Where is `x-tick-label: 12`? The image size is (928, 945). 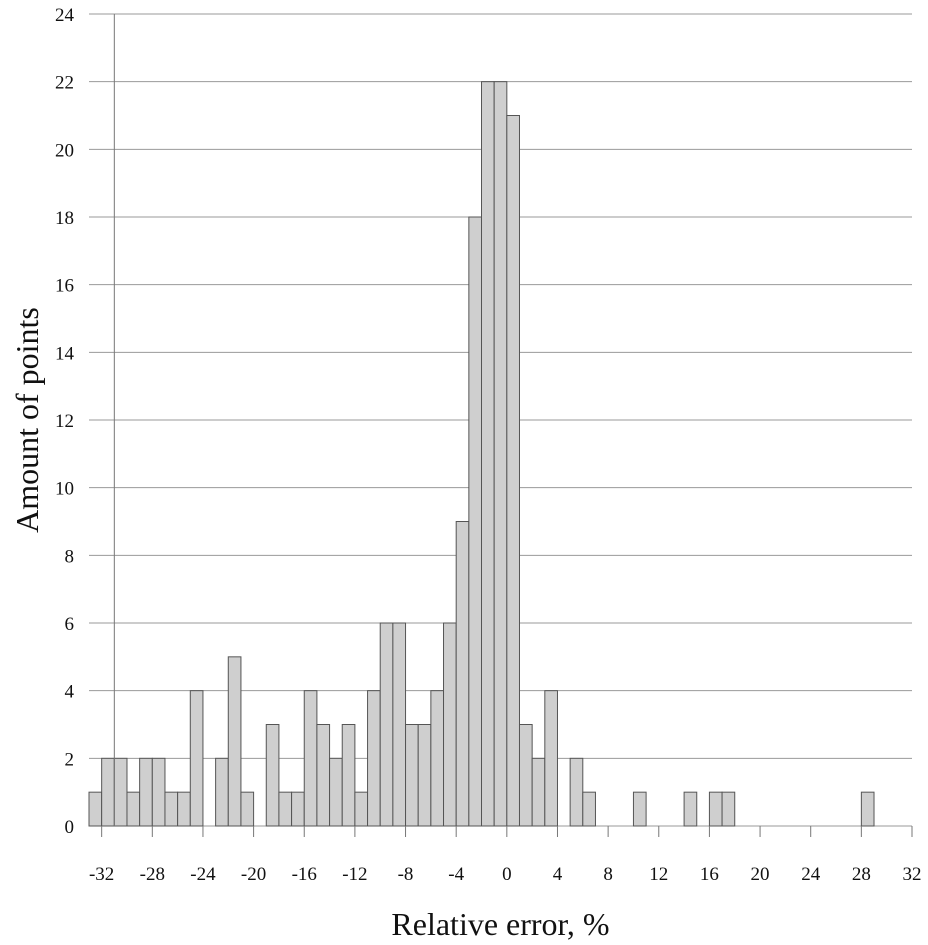 x-tick-label: 12 is located at coordinates (658, 874).